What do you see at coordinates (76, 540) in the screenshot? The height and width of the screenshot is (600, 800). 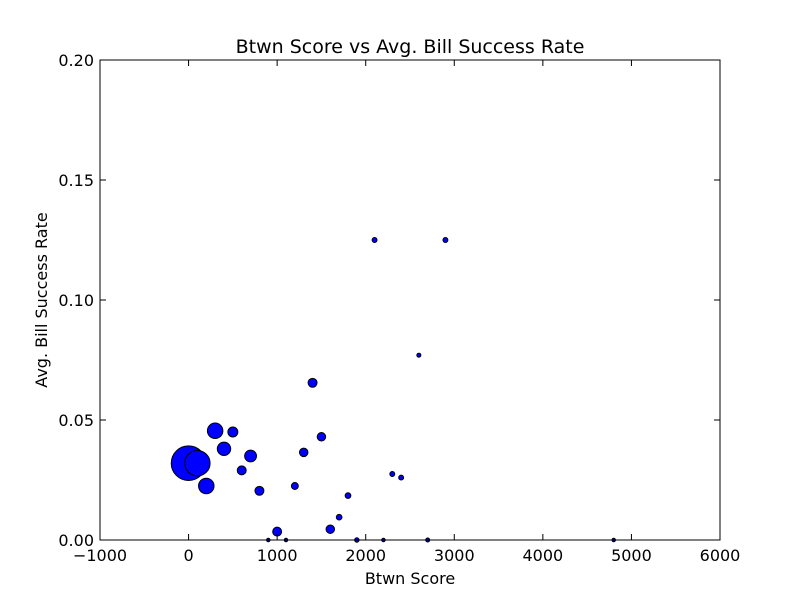 I see `y-tick-label: 0.00` at bounding box center [76, 540].